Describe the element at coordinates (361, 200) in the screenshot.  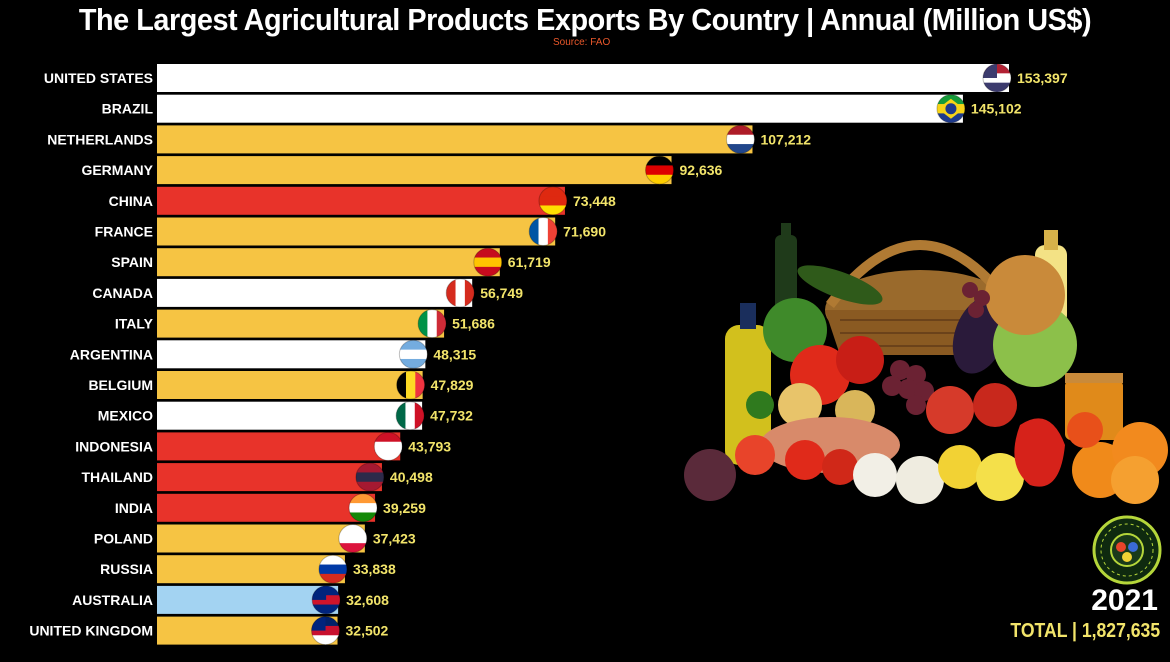
I see `bar-china` at that location.